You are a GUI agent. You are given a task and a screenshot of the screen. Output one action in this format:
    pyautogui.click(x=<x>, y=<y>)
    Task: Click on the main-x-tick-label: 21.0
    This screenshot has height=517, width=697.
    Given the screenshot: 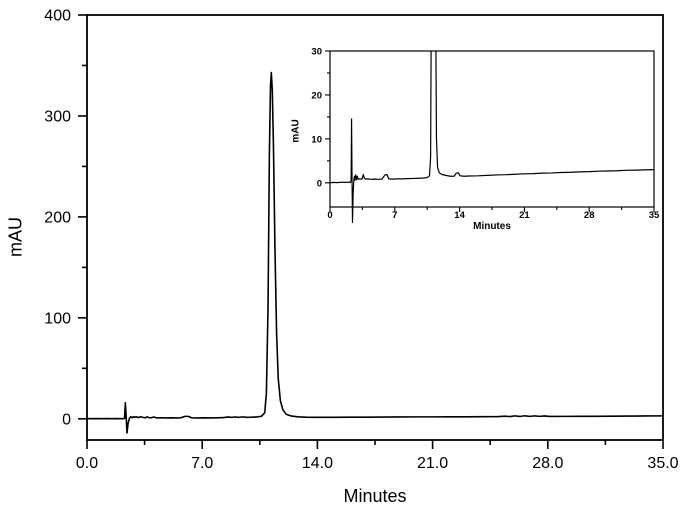 What is the action you would take?
    pyautogui.click(x=432, y=463)
    